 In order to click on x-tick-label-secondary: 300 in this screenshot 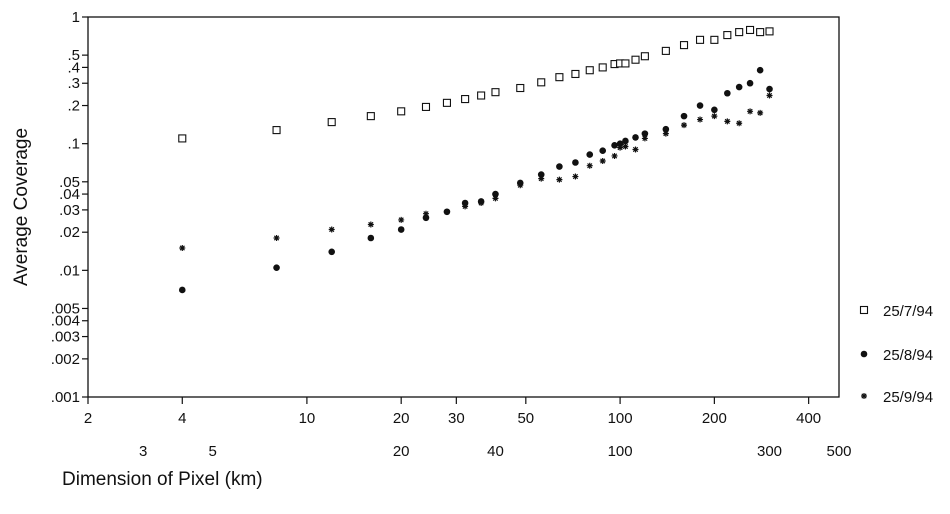, I will do `click(769, 451)`.